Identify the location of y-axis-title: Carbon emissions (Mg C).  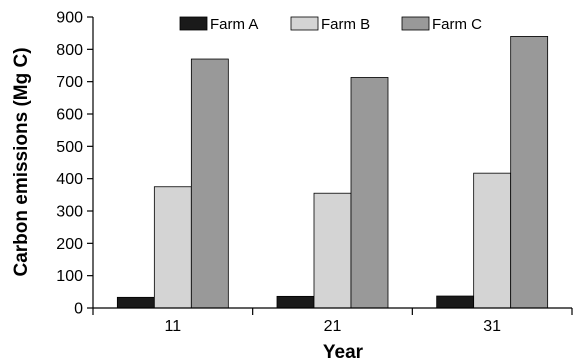
(21, 161).